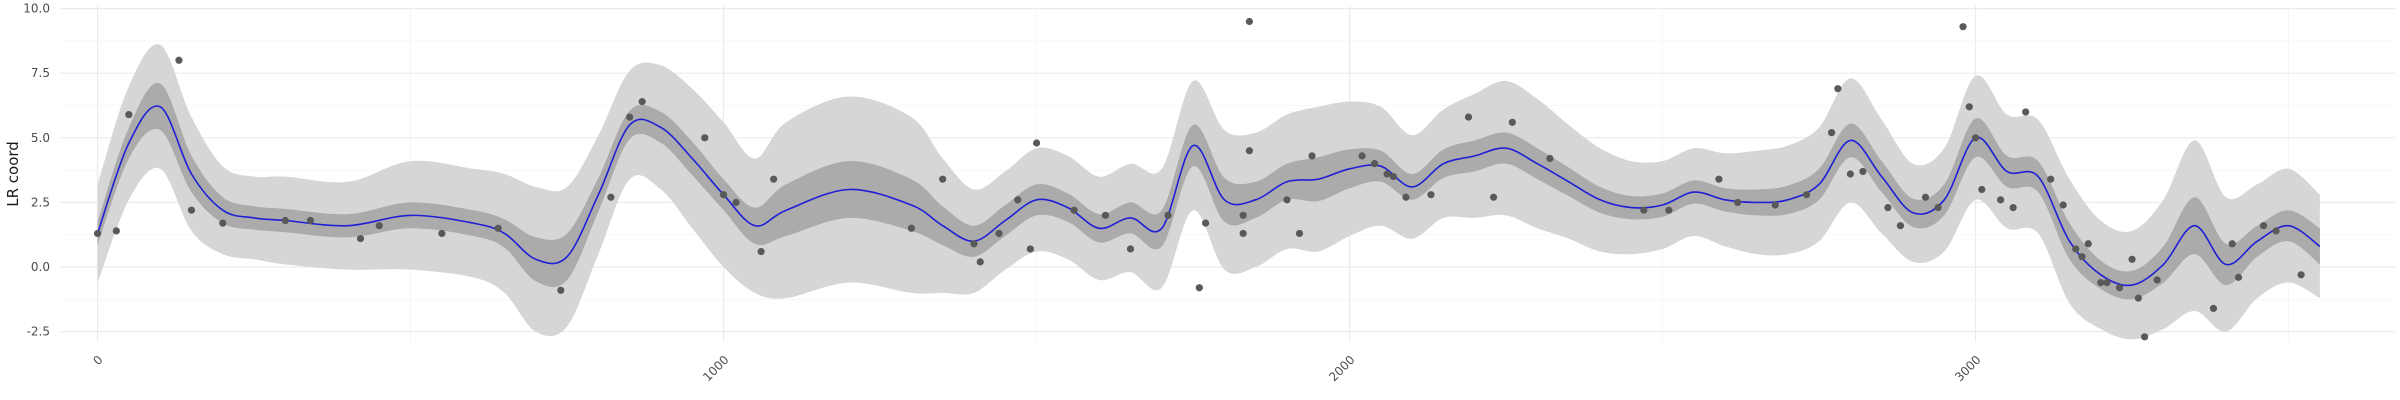  Describe the element at coordinates (1967, 368) in the screenshot. I see `x-tick-label: 3000` at that location.